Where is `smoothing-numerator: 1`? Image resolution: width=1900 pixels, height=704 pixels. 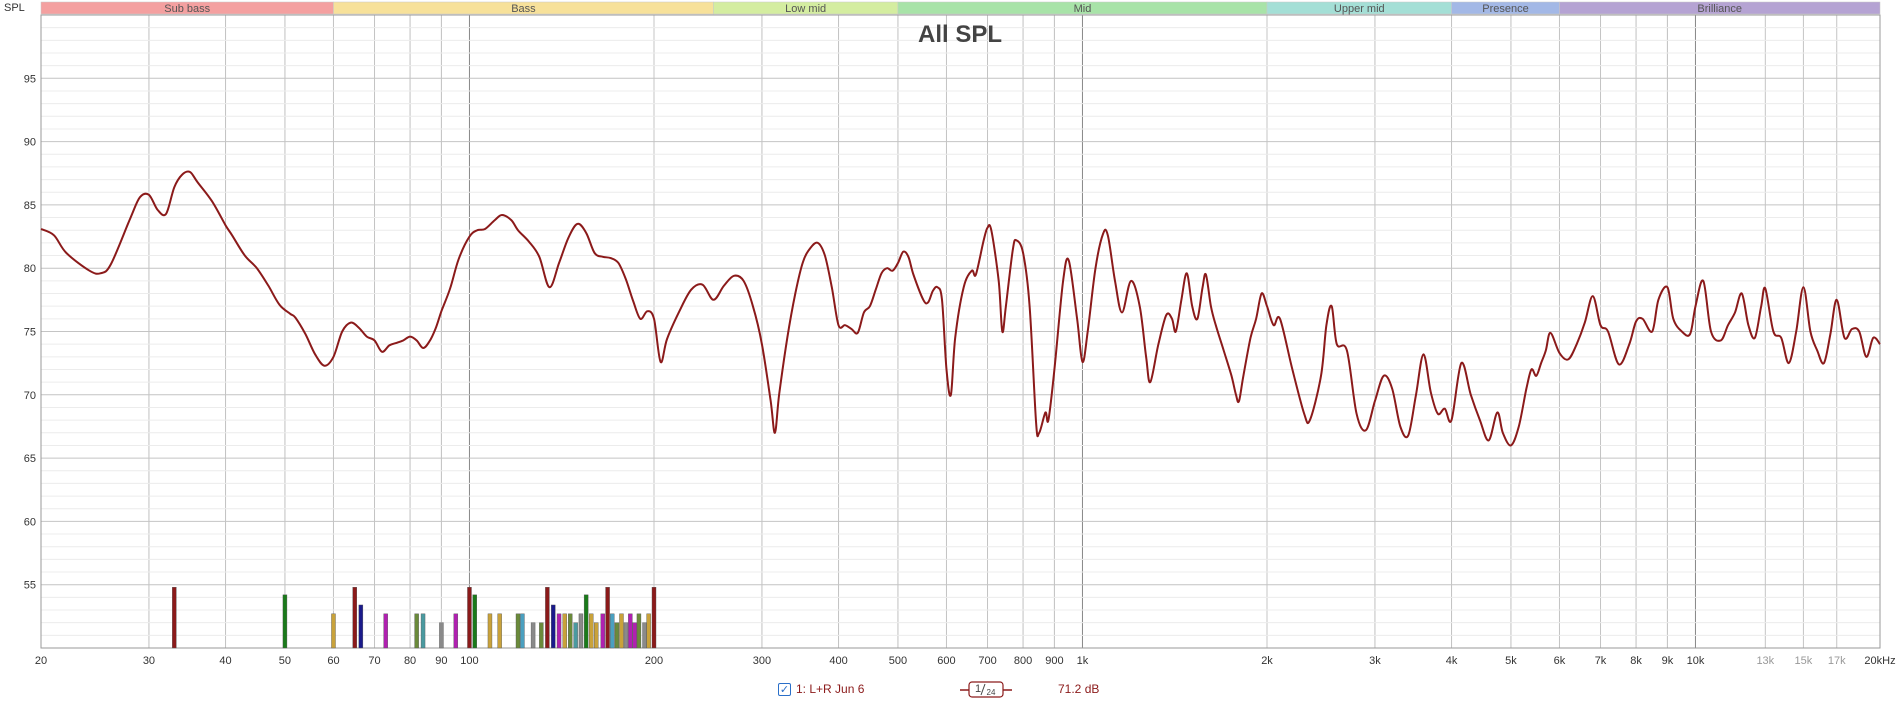
smoothing-numerator: 1 is located at coordinates (978, 689).